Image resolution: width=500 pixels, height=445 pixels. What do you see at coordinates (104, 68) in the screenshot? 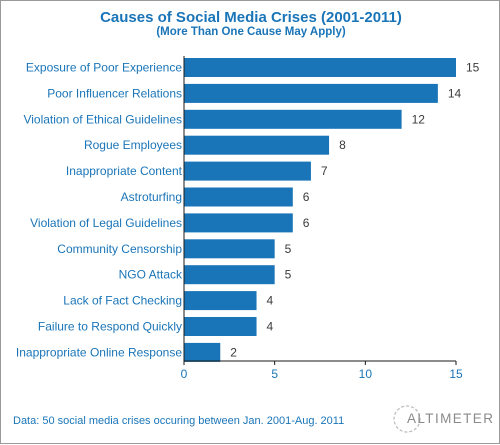
I see `category-label: Exposure of Poor Experience` at bounding box center [104, 68].